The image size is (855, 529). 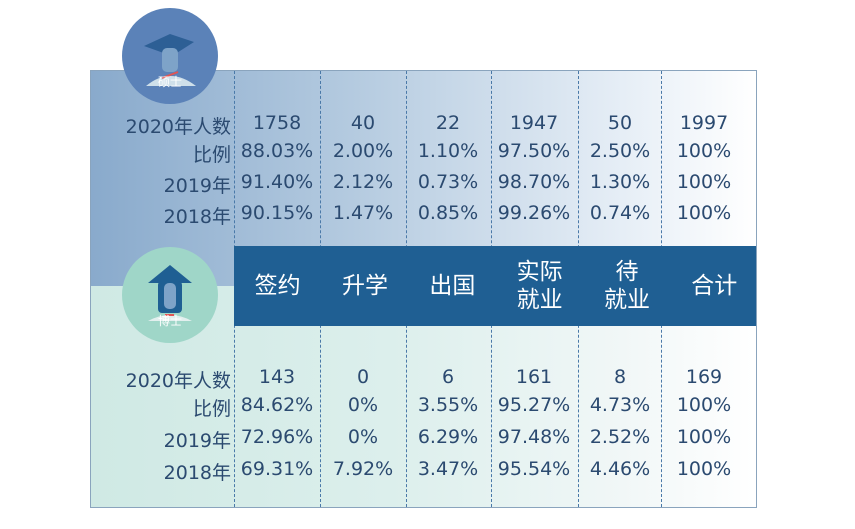 What do you see at coordinates (277, 182) in the screenshot?
I see `table-cell: 91.40%` at bounding box center [277, 182].